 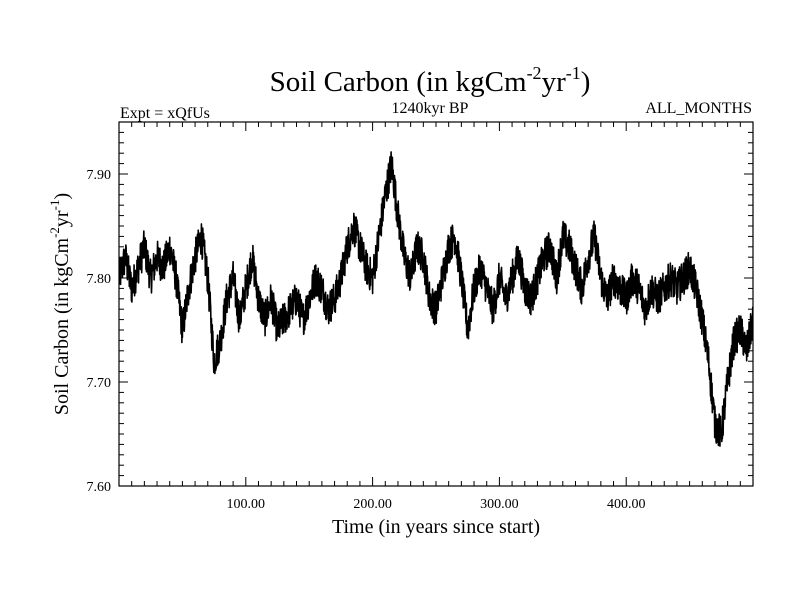 I want to click on y-tick-label: 7.90, so click(x=99, y=175).